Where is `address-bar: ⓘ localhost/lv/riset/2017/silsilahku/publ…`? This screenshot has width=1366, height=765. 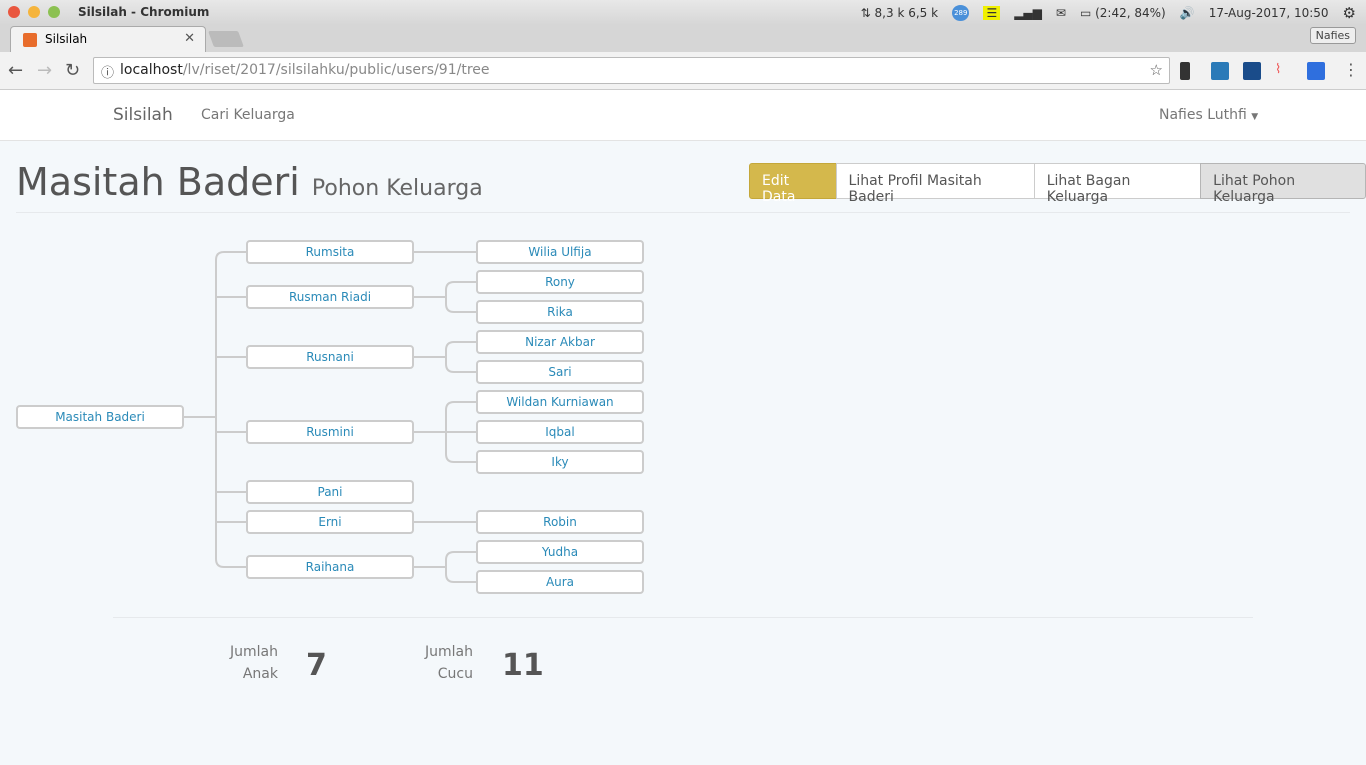
address-bar: ⓘ localhost/lv/riset/2017/silsilahku/publ… is located at coordinates (631, 70).